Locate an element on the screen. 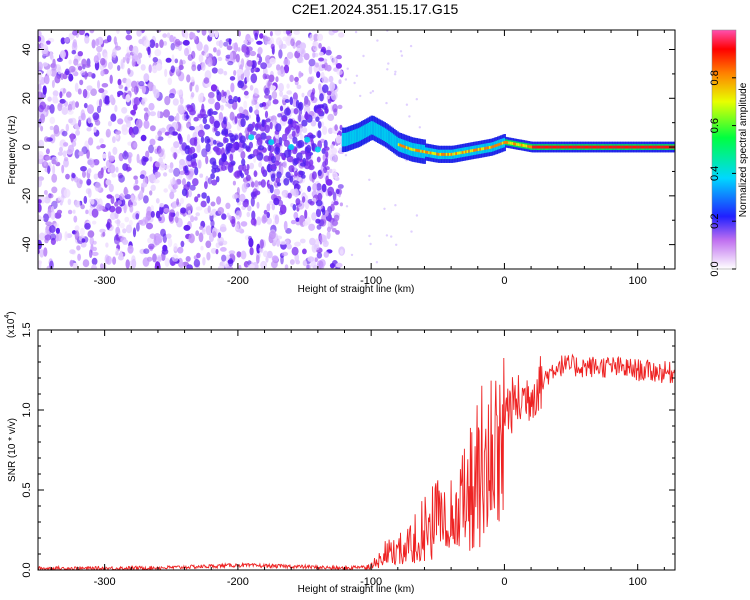  snr-y-scale-prefix: (x10 is located at coordinates (11, 328).